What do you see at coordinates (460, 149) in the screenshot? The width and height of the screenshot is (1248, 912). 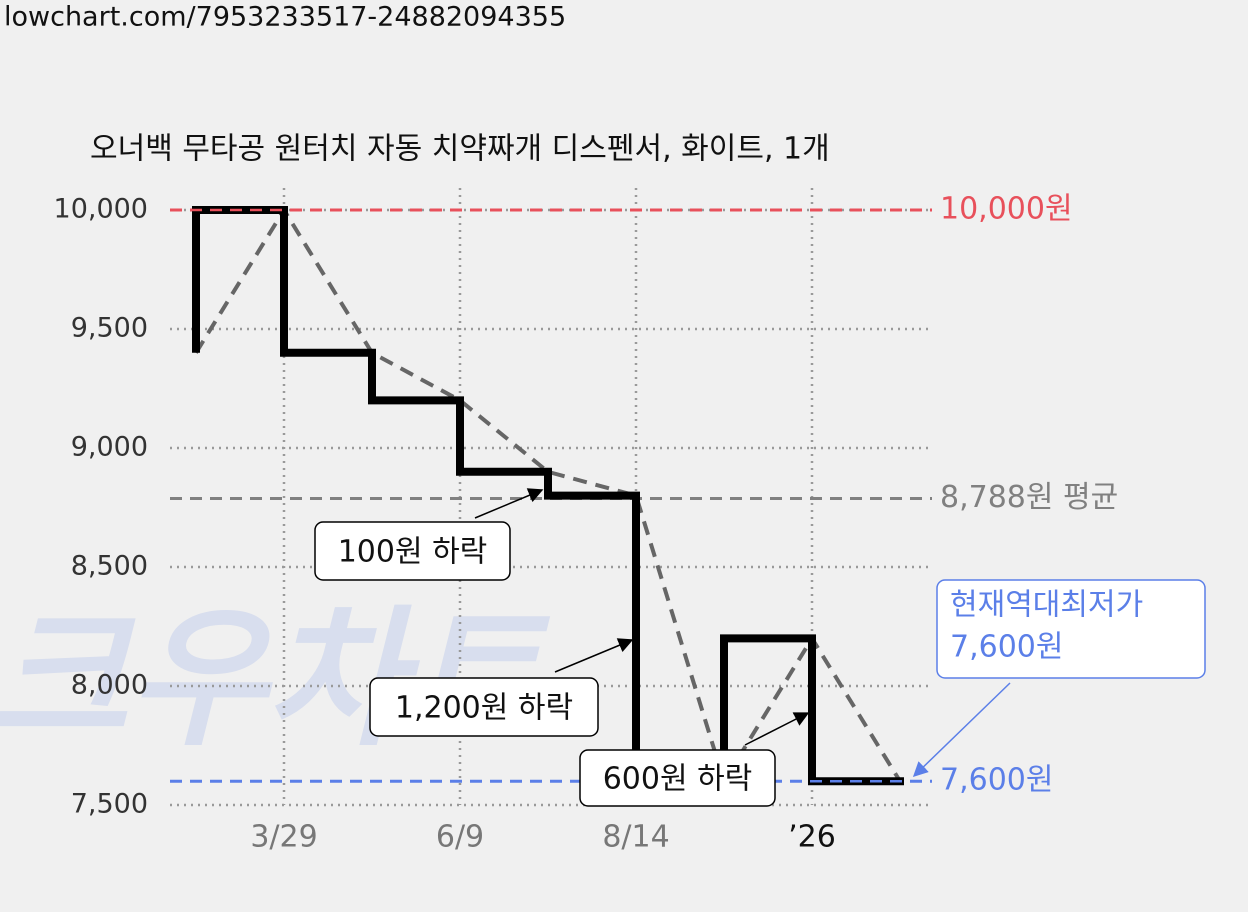 I see `chart-title: 오너백 무타공 원터치 자동 치약짜개 디스펜서, 화이트, 1개` at bounding box center [460, 149].